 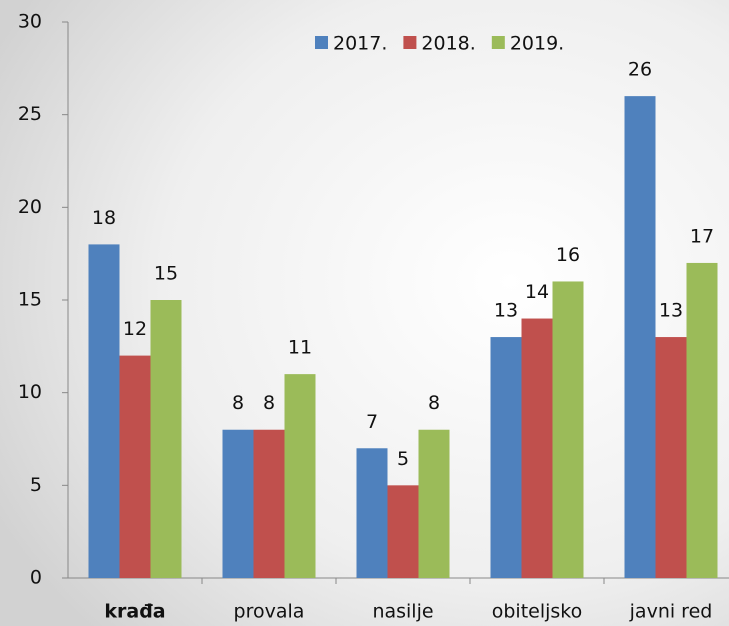 I want to click on y-tick-label: 25, so click(x=30, y=114).